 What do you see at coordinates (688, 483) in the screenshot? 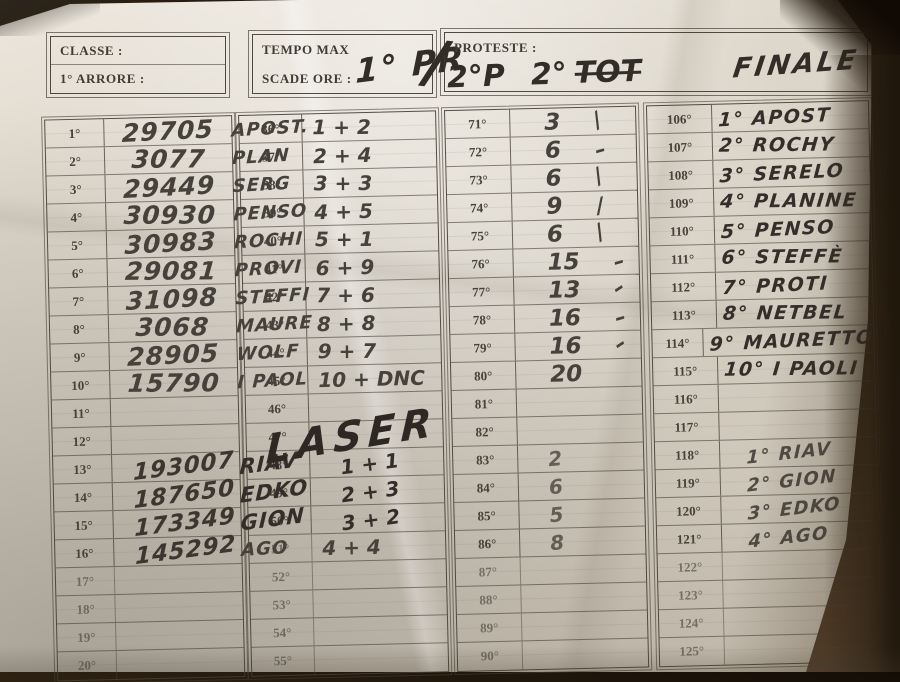
I see `position-cell: 119°` at bounding box center [688, 483].